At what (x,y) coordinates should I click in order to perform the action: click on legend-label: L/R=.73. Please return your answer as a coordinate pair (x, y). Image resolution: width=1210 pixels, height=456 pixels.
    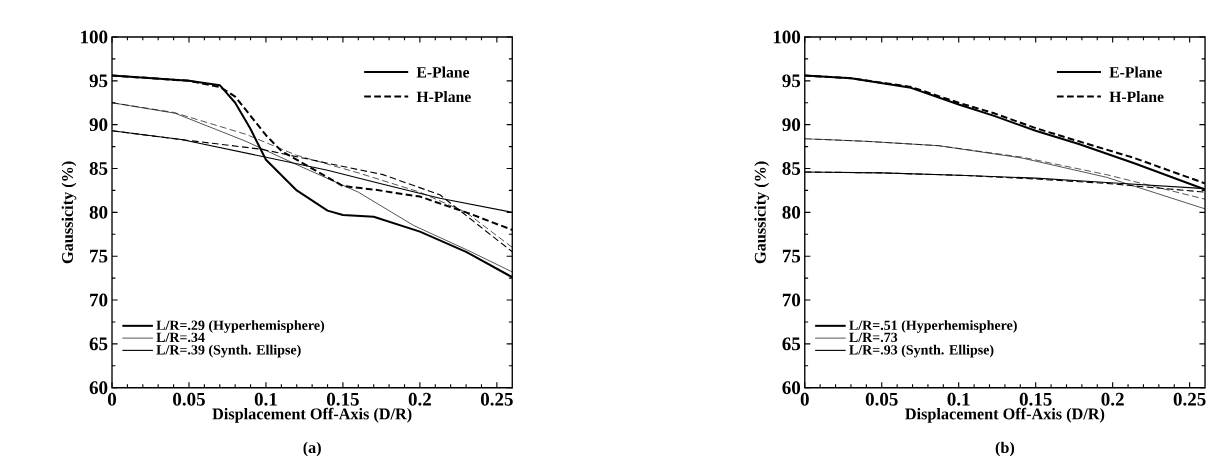
    Looking at the image, I should click on (873, 337).